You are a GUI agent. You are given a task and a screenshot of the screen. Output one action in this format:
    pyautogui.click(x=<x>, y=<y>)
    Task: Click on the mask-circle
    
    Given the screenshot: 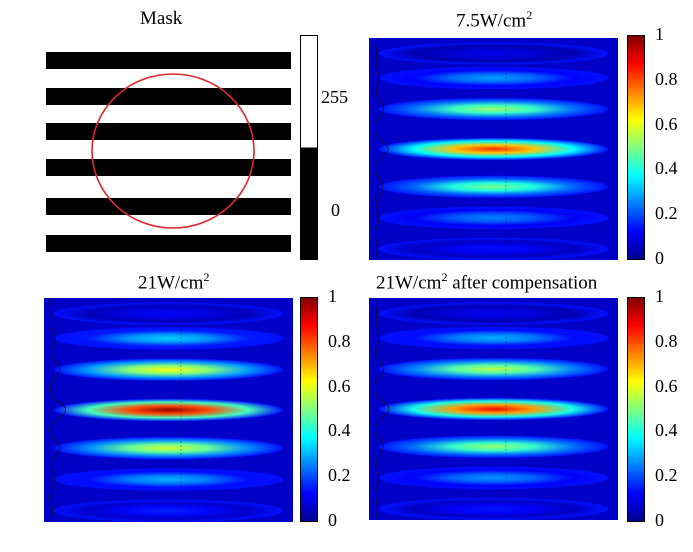 What is the action you would take?
    pyautogui.click(x=173, y=151)
    